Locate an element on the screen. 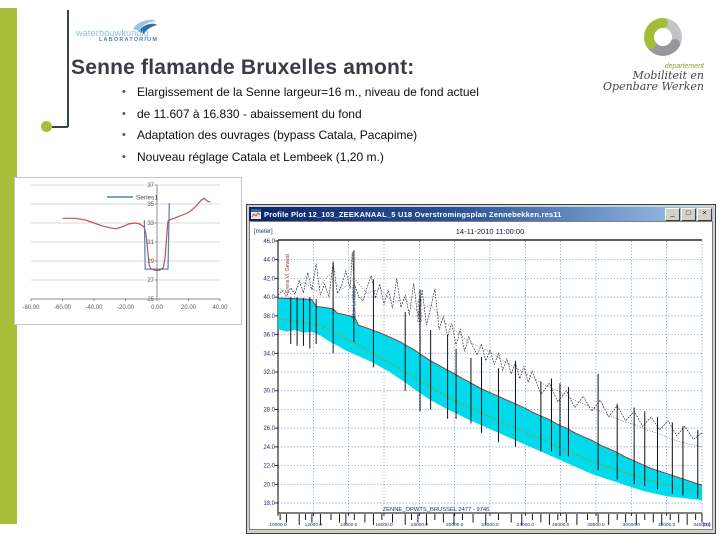 The height and width of the screenshot is (540, 720). svg-text: 46.0 is located at coordinates (269, 242).